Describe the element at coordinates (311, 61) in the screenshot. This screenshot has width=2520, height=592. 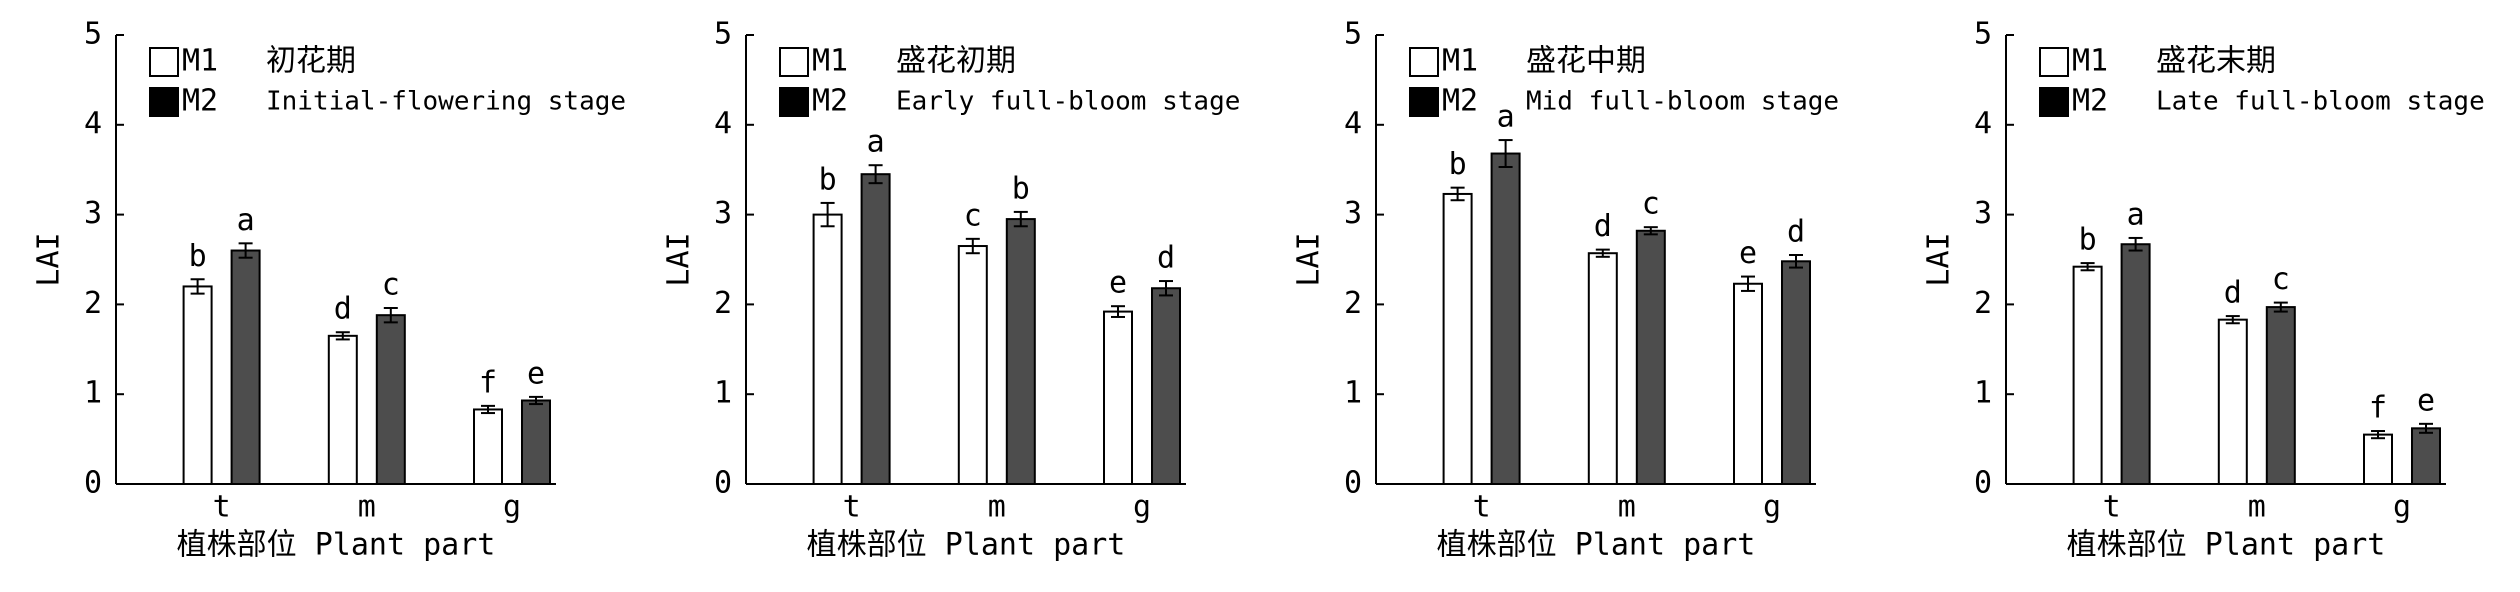
I see `chart-title: 初花期` at that location.